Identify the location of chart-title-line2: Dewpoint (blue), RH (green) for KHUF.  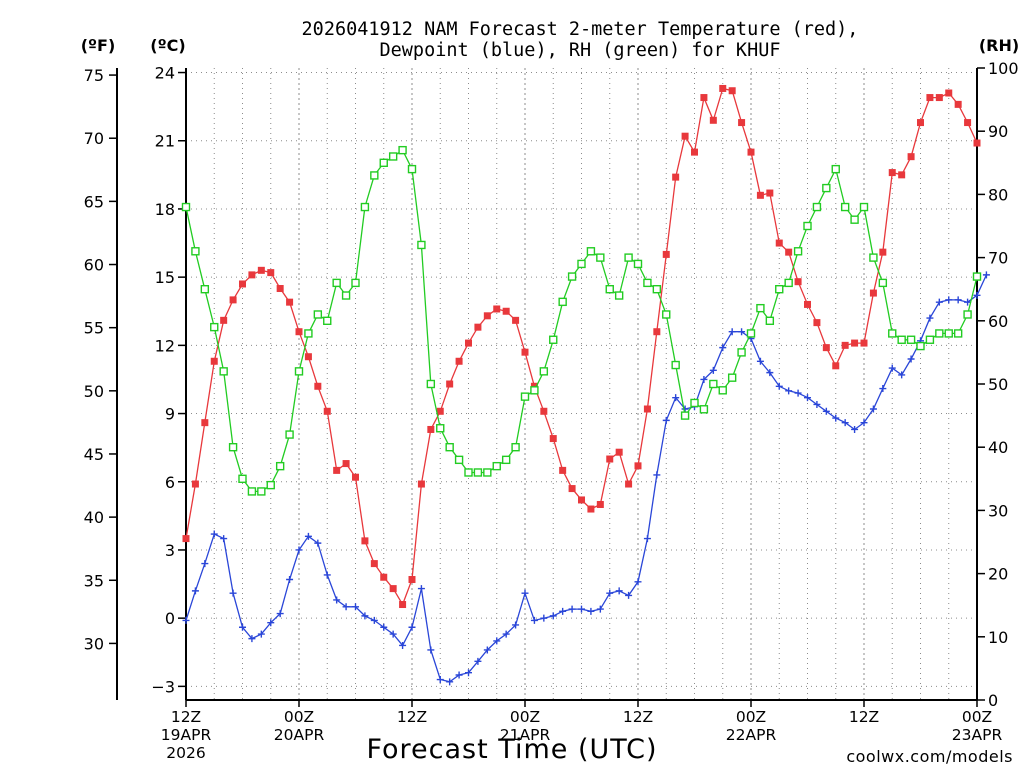
(580, 50).